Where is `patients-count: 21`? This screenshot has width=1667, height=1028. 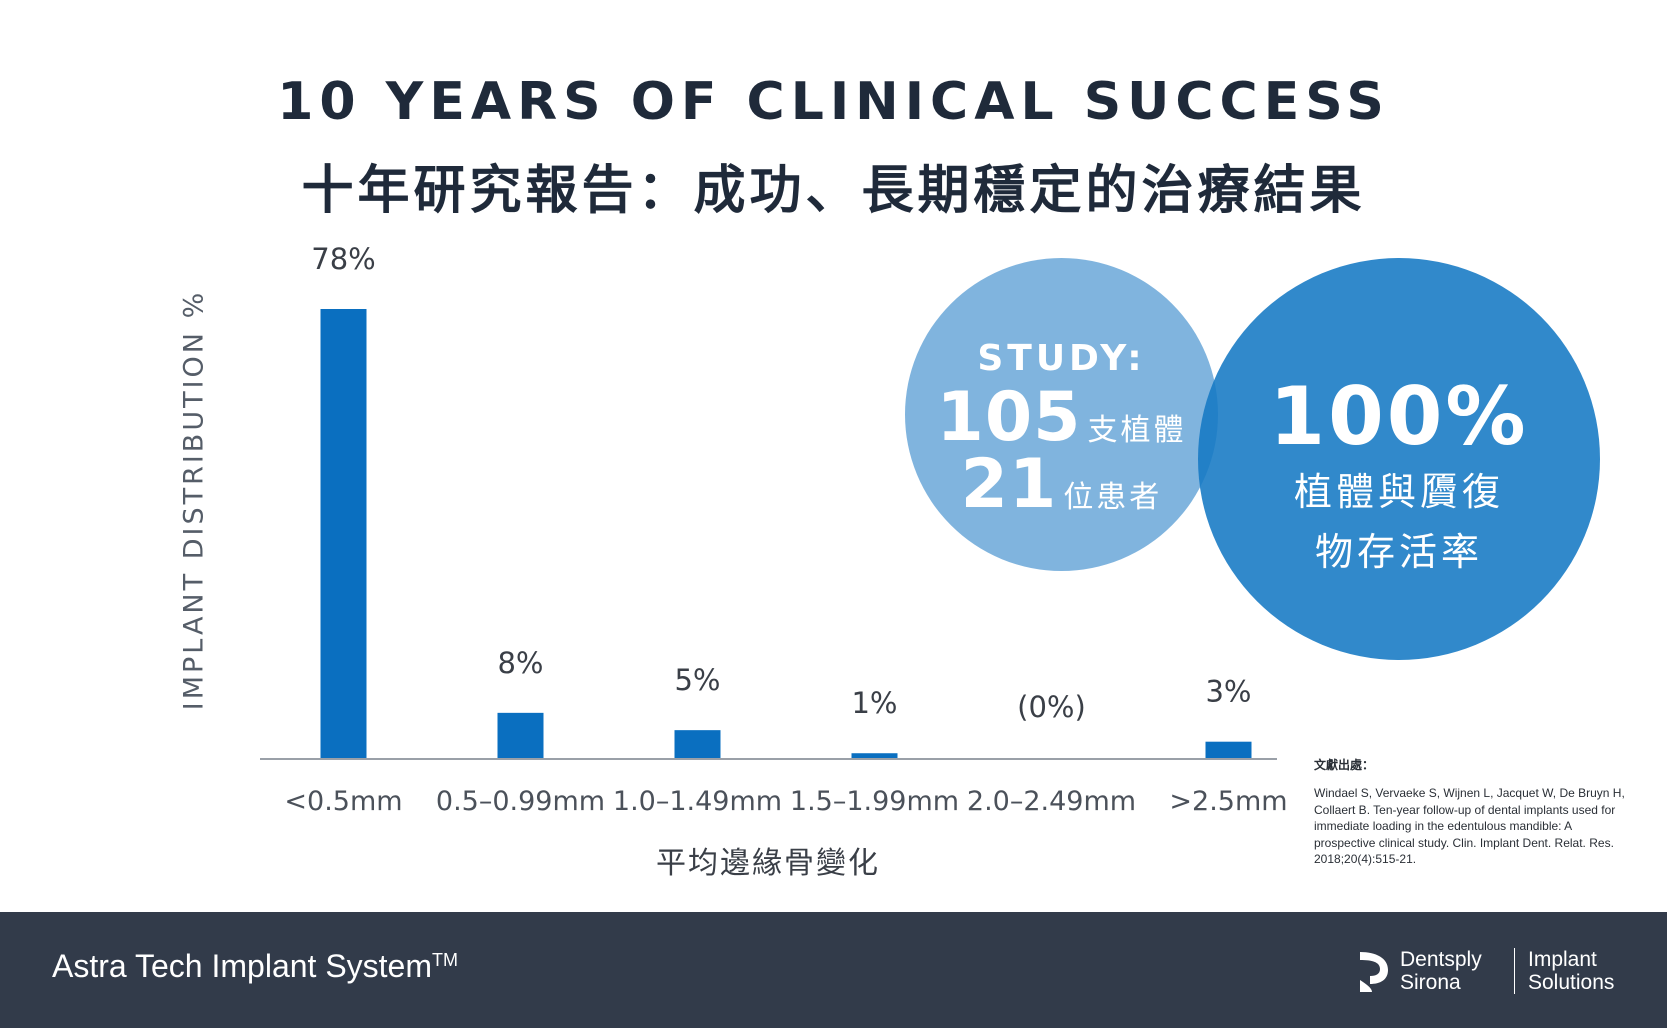 patients-count: 21 is located at coordinates (1009, 484).